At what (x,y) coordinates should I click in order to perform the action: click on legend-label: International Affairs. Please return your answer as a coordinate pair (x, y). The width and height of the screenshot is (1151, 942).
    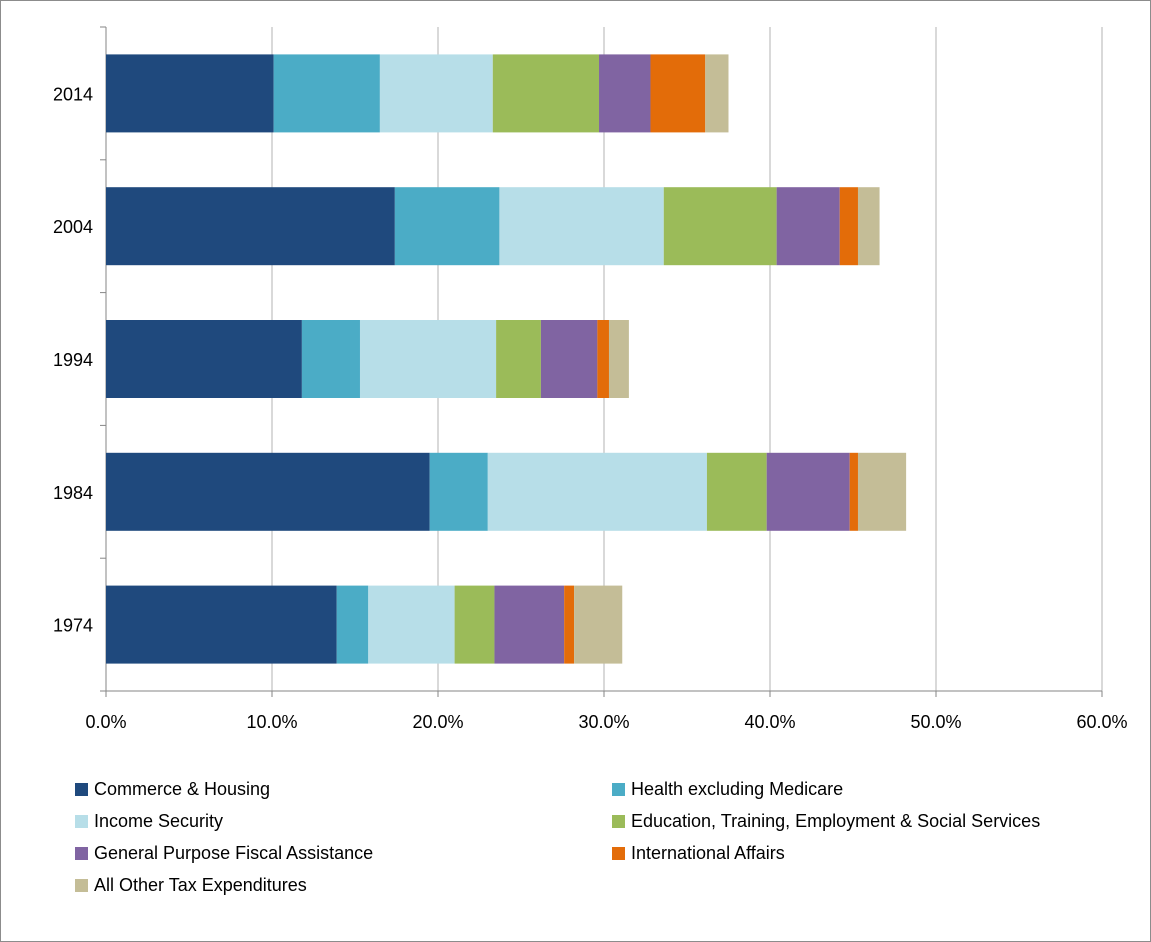
    Looking at the image, I should click on (708, 853).